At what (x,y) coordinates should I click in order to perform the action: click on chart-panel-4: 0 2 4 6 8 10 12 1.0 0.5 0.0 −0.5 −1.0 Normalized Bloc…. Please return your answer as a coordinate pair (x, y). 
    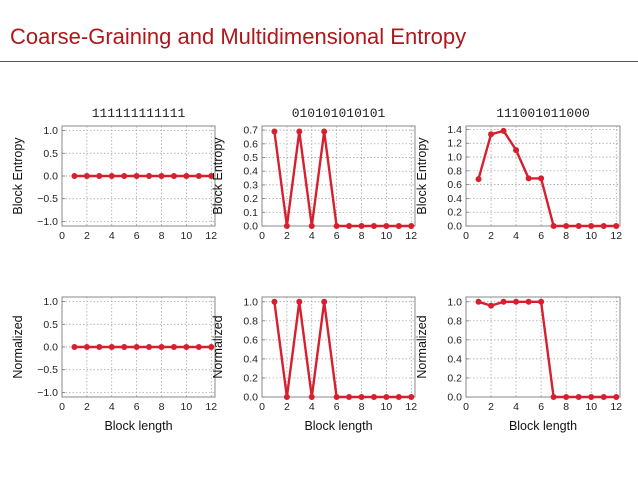
    Looking at the image, I should click on (114, 364).